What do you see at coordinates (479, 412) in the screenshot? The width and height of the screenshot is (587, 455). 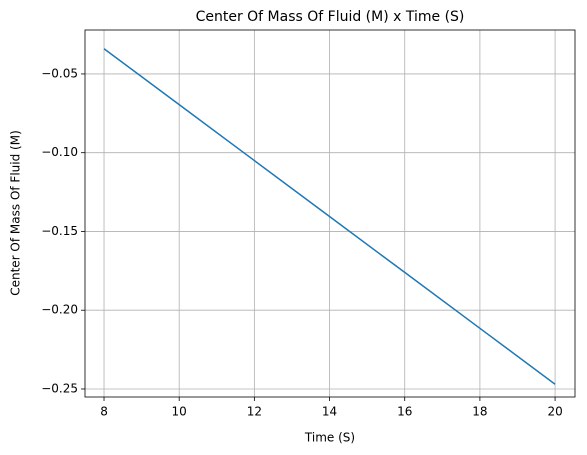 I see `x-tick-label: 18` at bounding box center [479, 412].